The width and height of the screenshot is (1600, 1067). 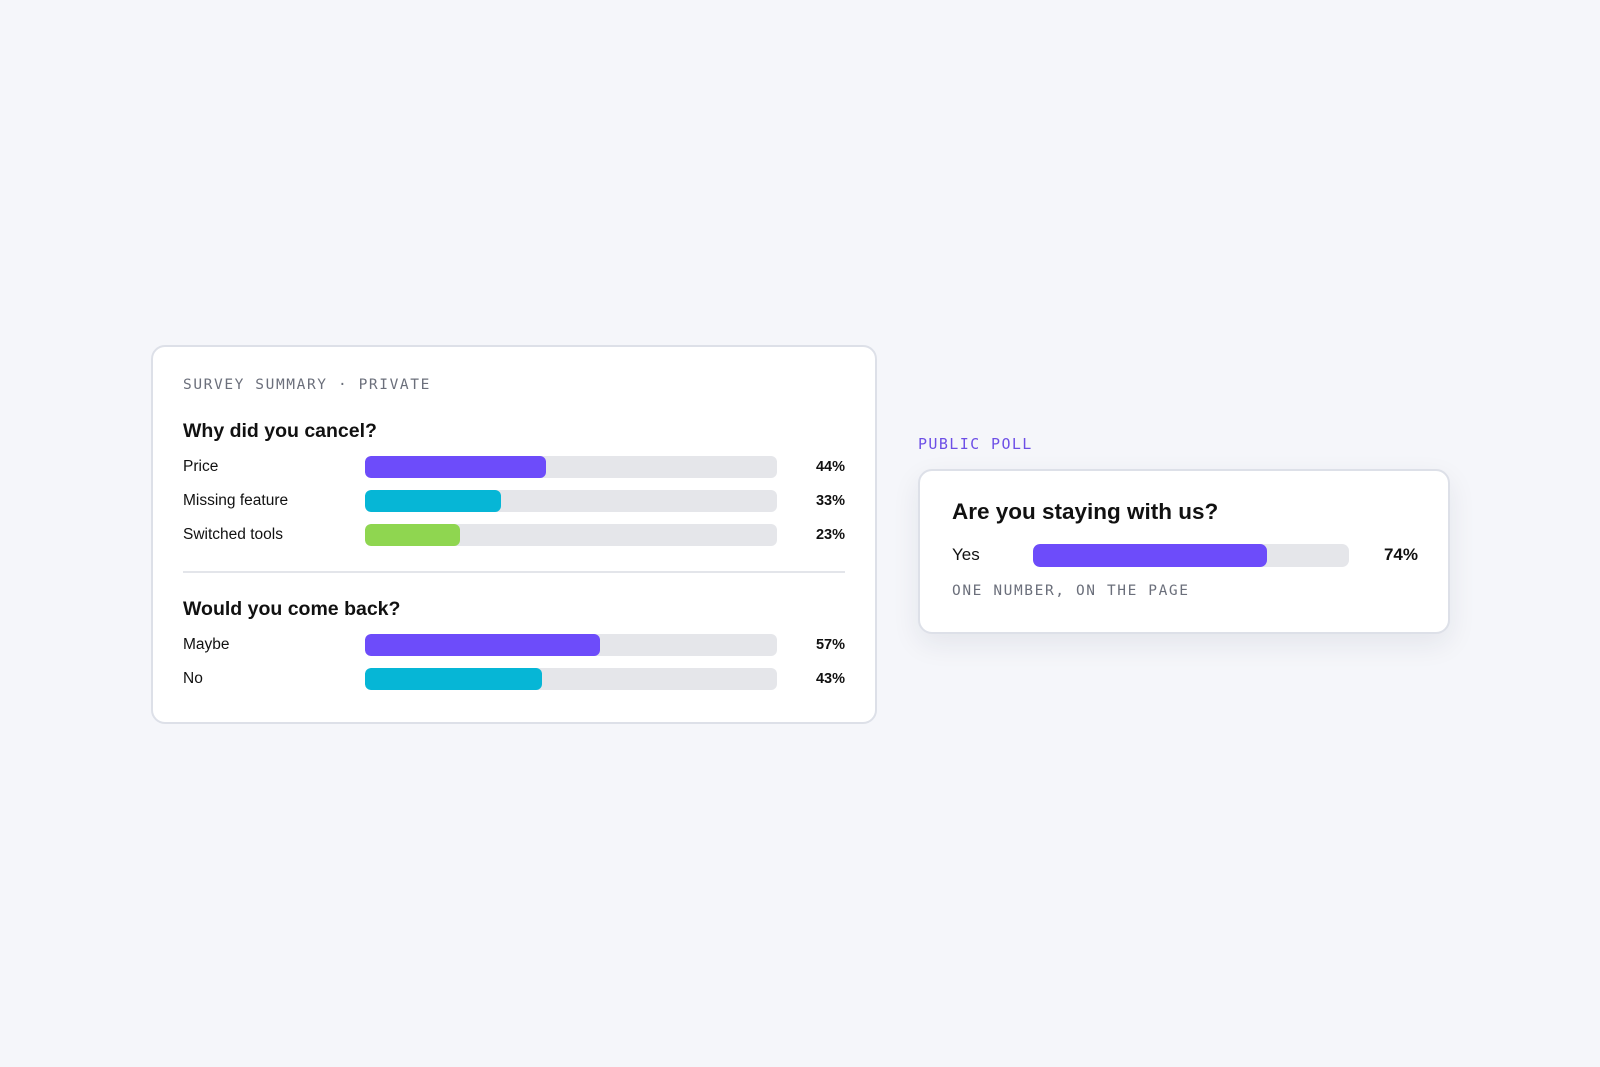 I want to click on answer-percent: 23%, so click(x=830, y=535).